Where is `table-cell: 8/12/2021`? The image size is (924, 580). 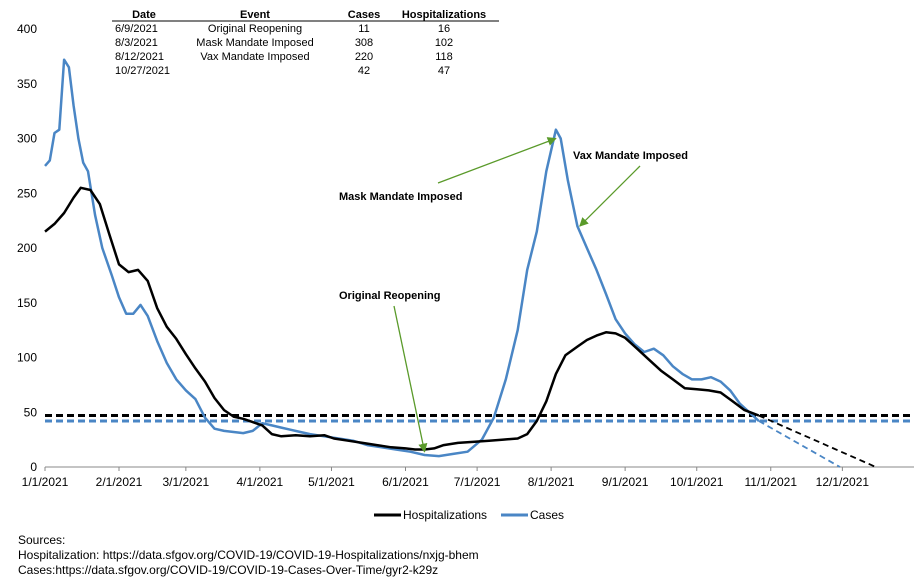
table-cell: 8/12/2021 is located at coordinates (139, 57).